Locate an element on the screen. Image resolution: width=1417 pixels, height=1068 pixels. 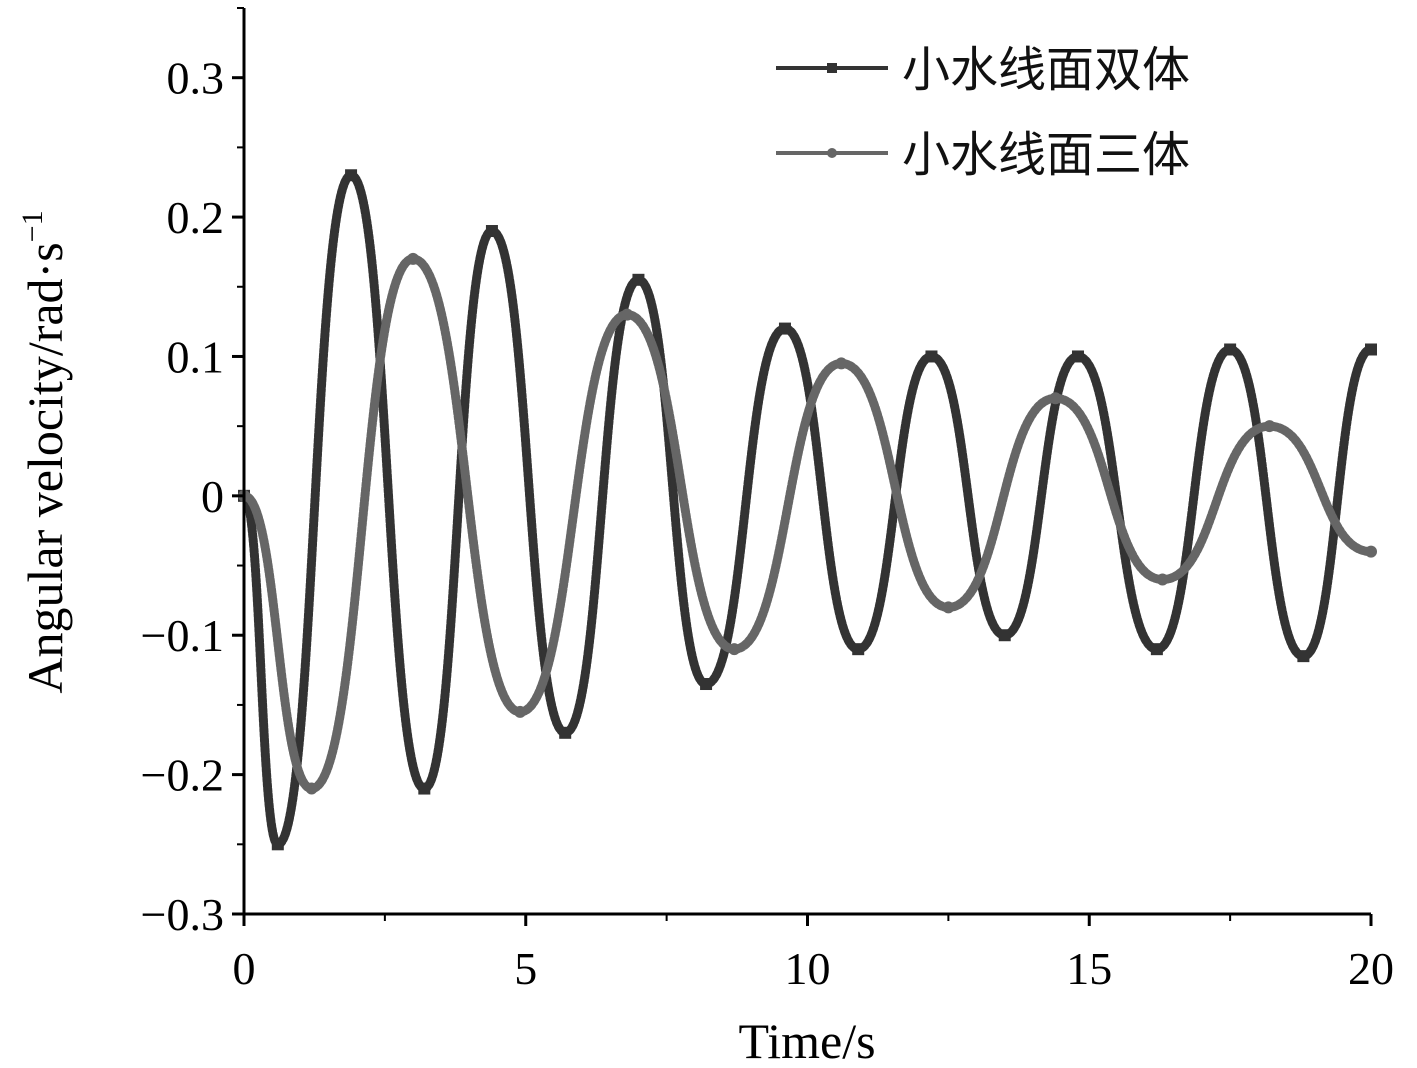
legend-label-series-2: 小水线面三体 is located at coordinates (1046, 155).